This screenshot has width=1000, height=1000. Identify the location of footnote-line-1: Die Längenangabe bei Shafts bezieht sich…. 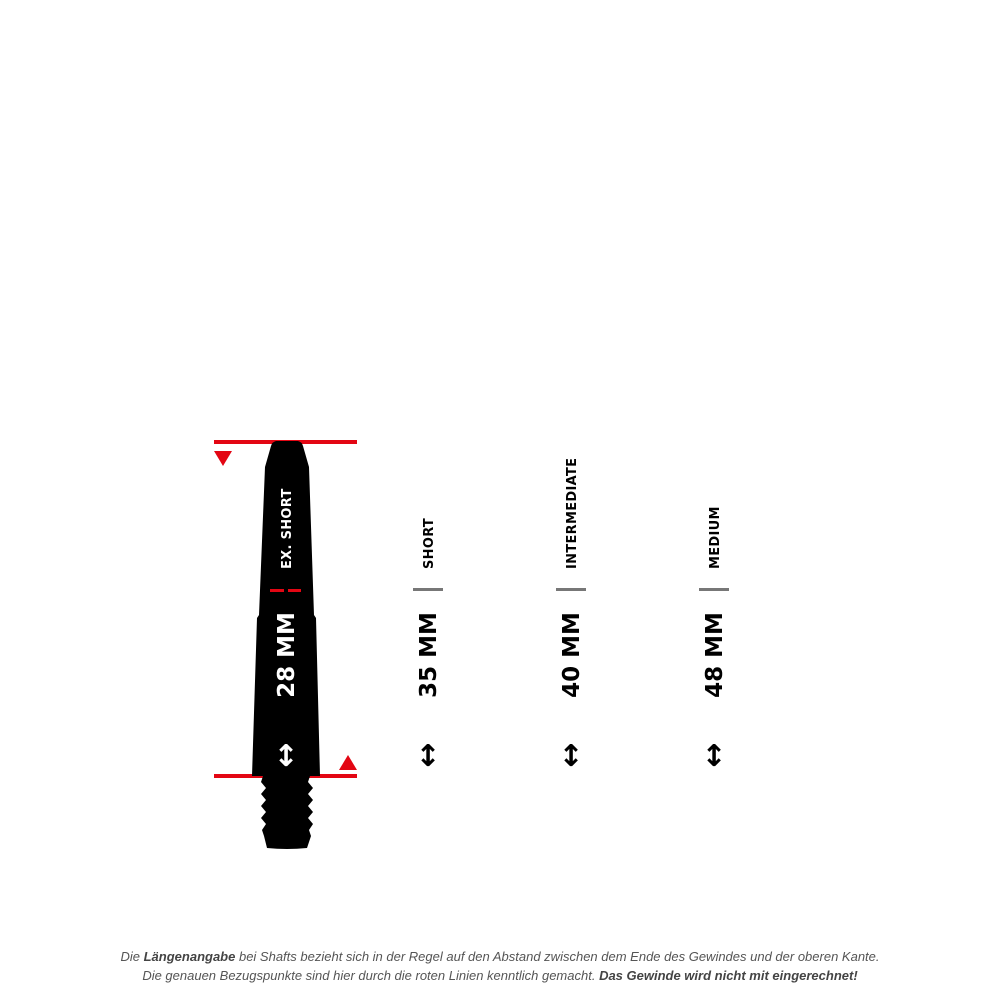
(500, 956).